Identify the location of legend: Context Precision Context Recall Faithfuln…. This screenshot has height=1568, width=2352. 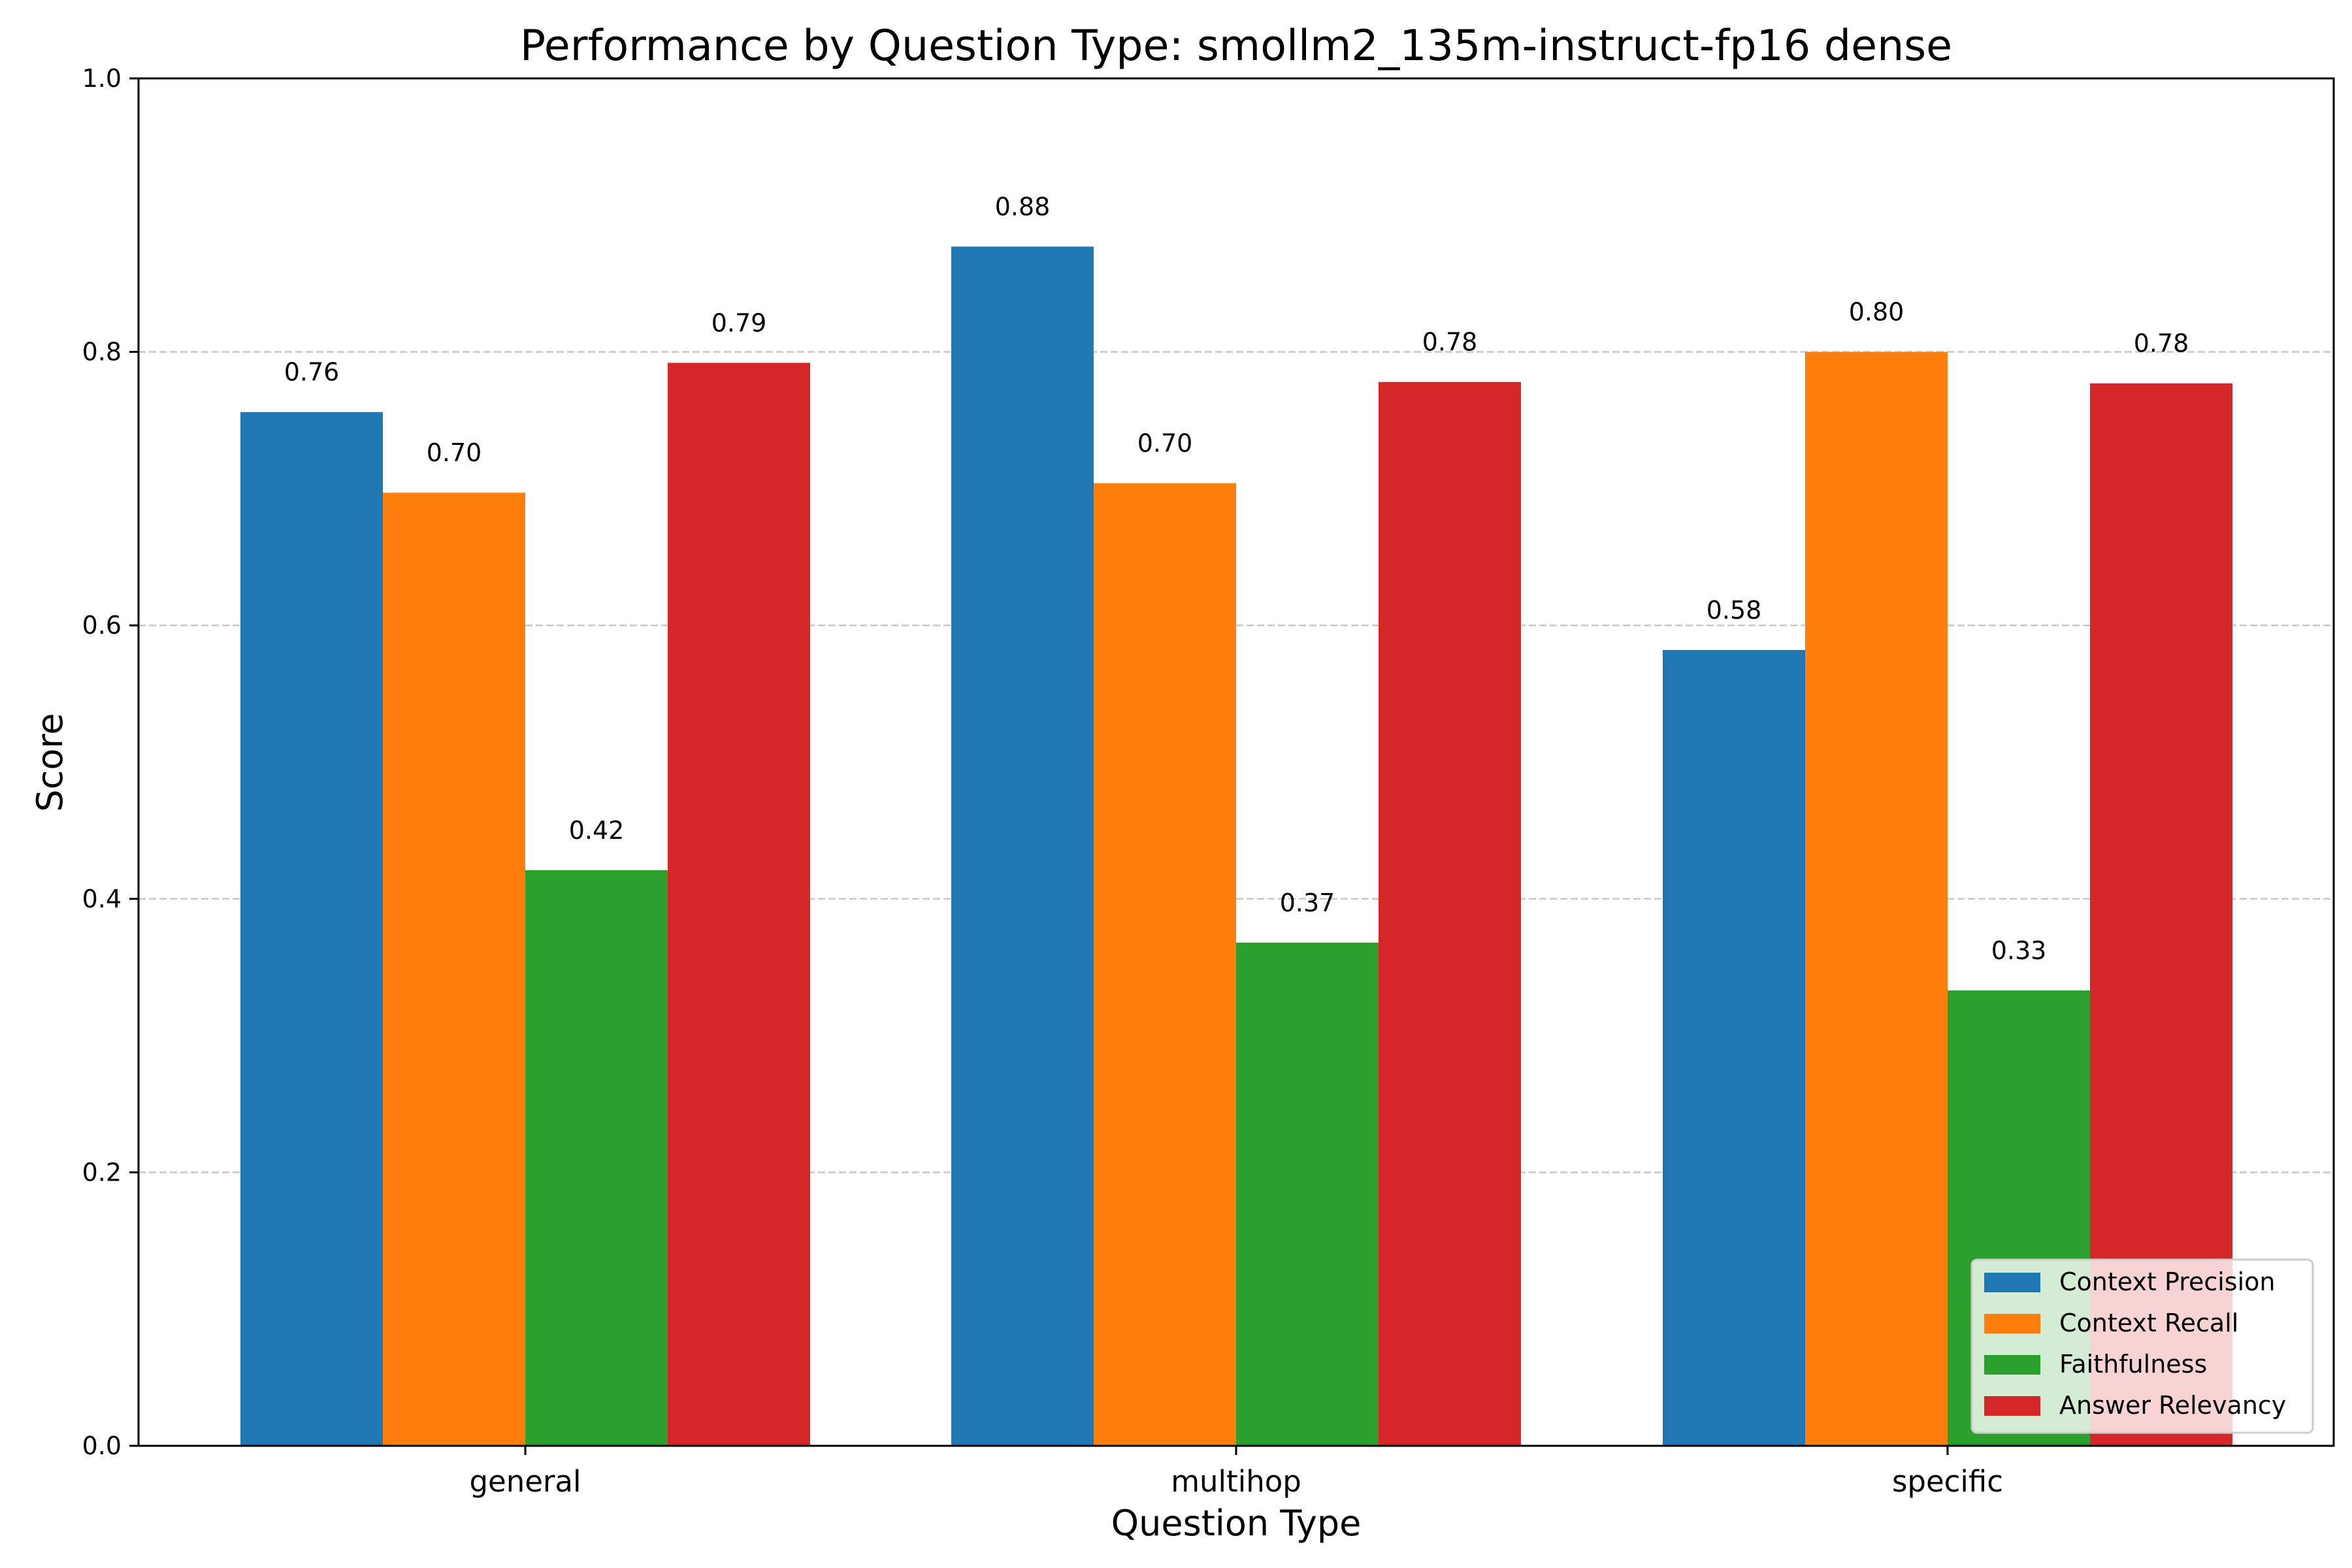
(2142, 1346).